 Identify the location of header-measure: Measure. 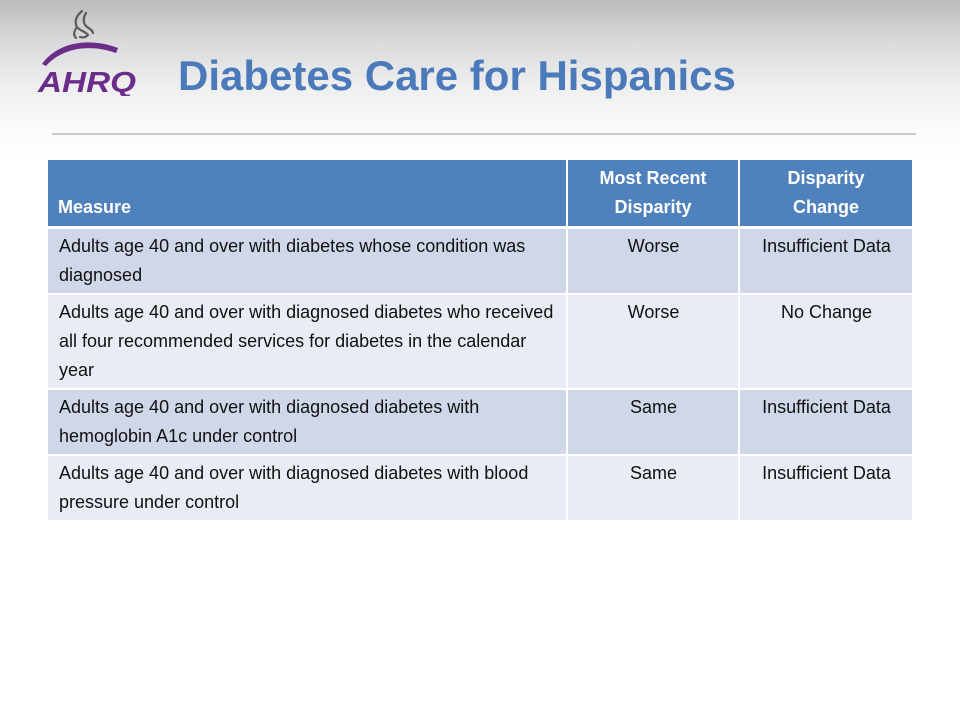
(307, 194).